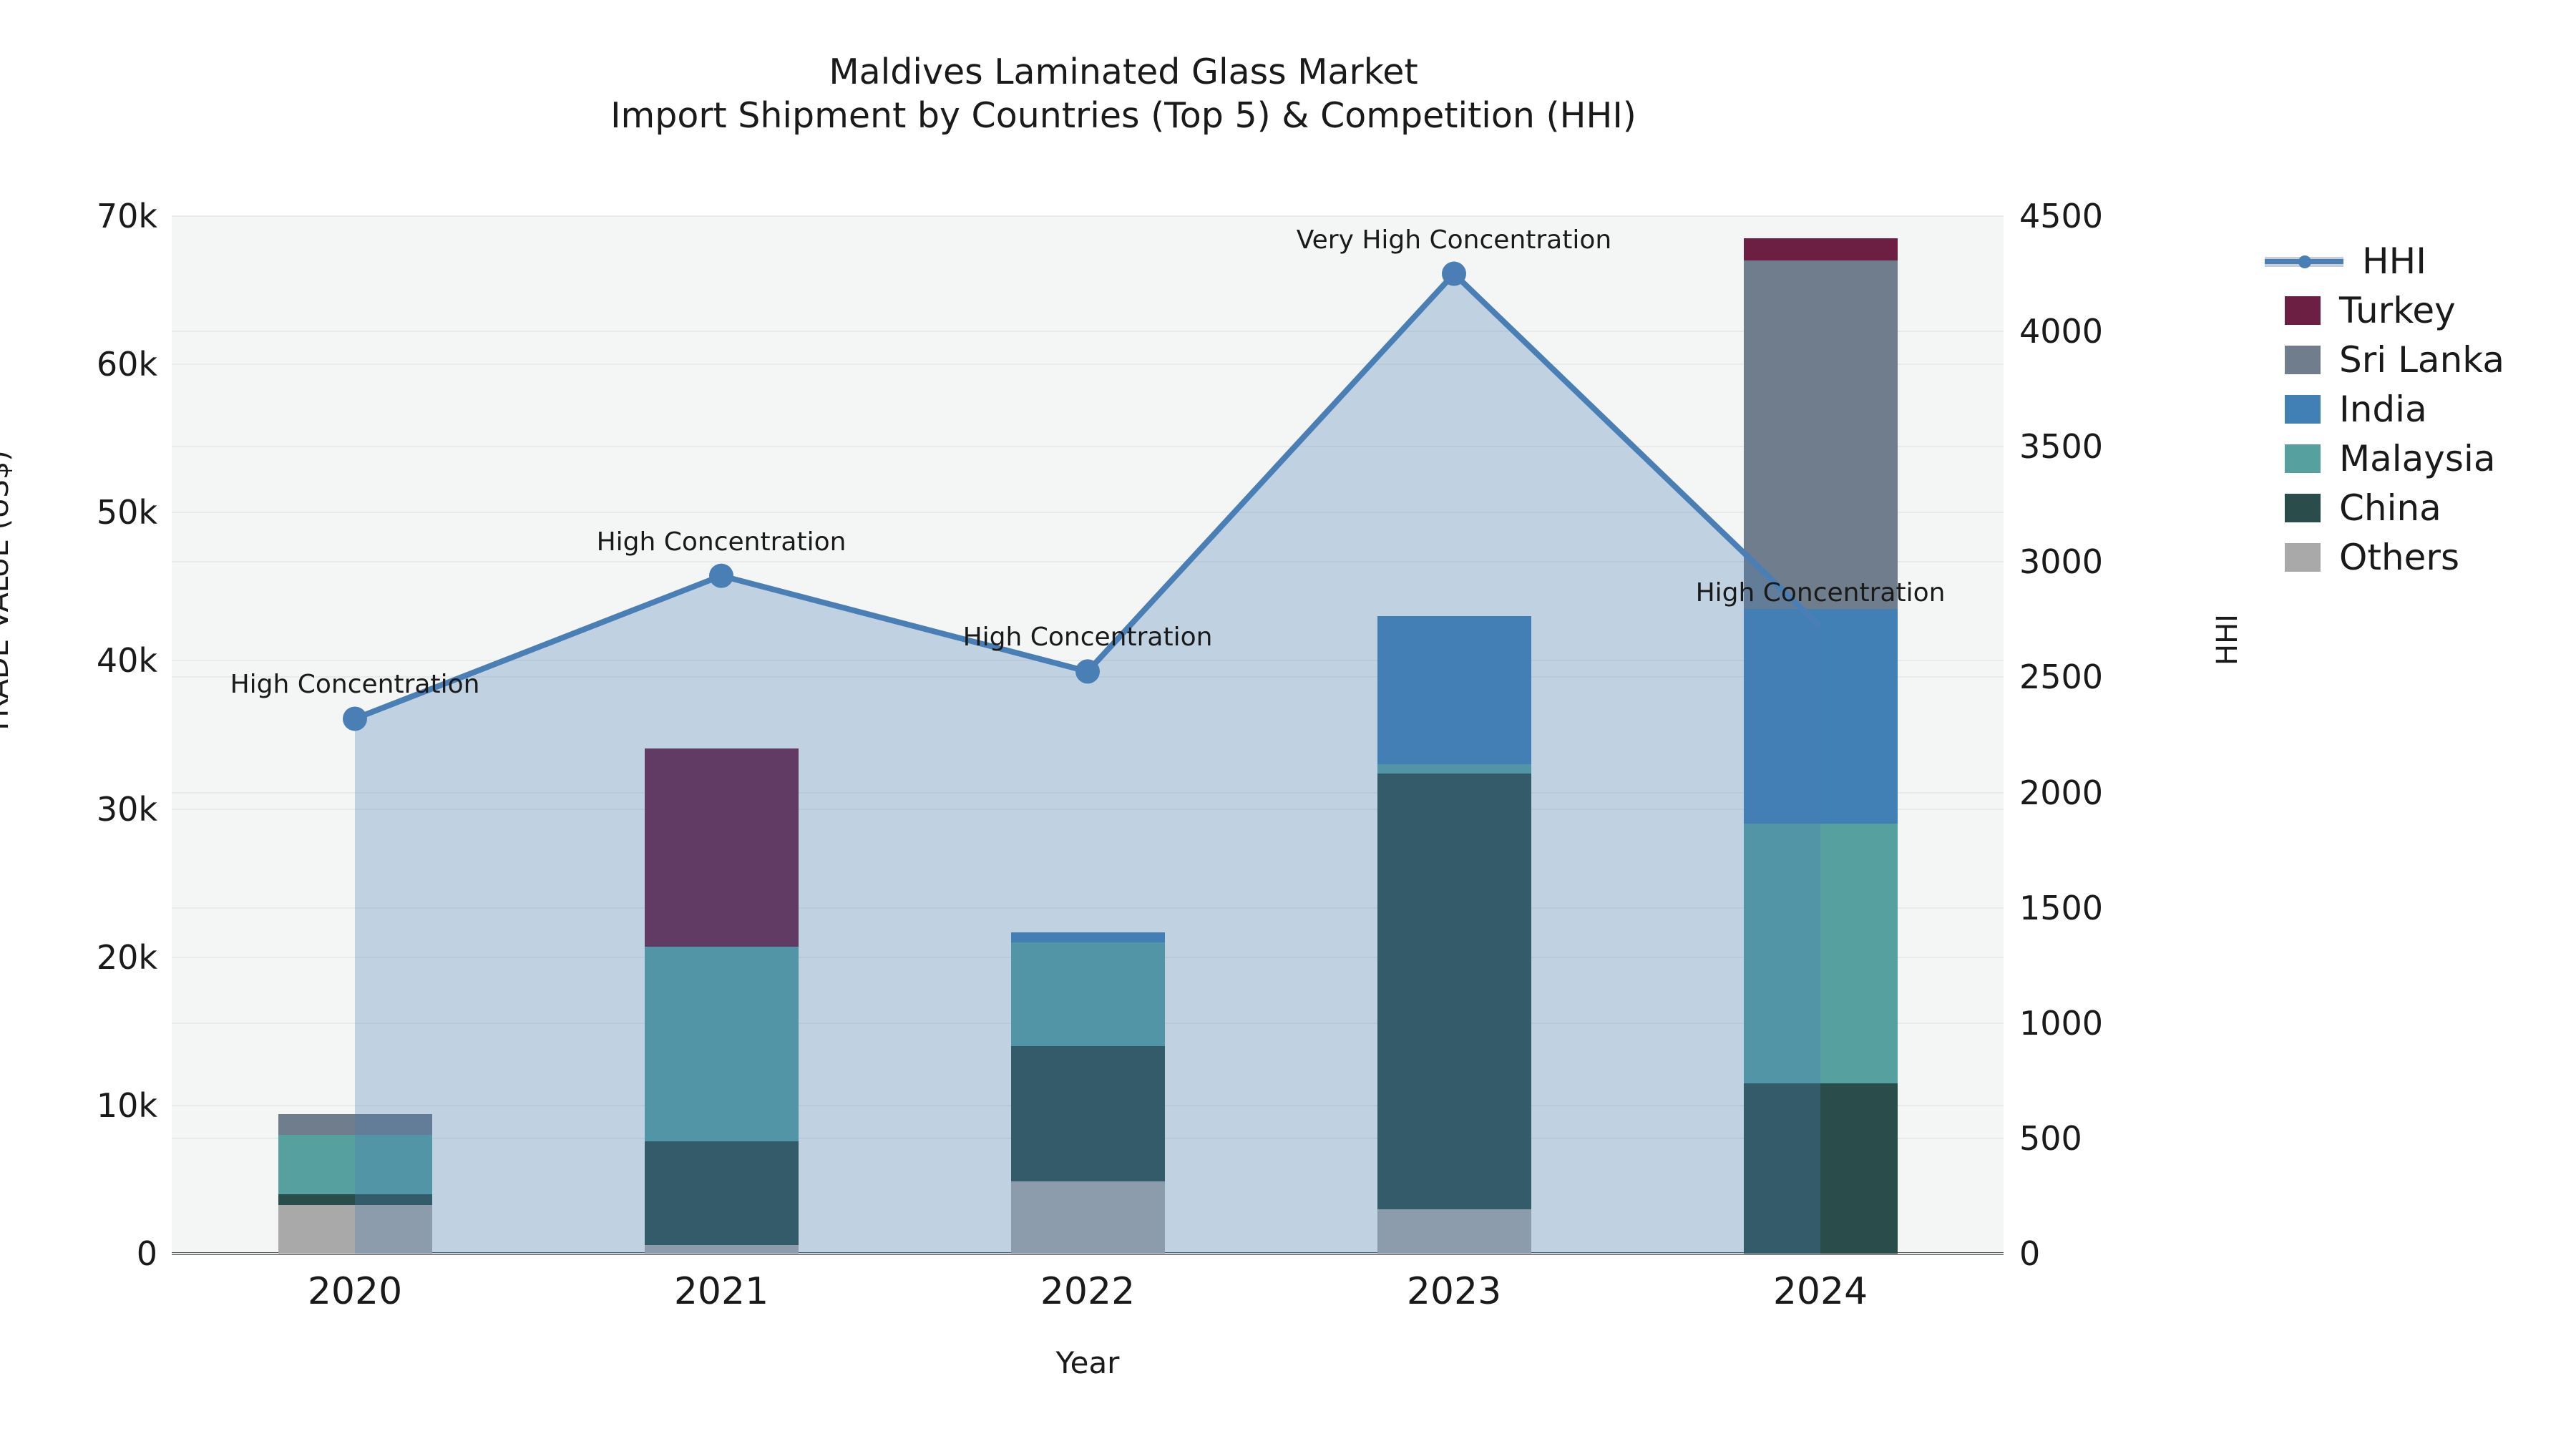  I want to click on y-axis-right-tick: 1500, so click(2061, 907).